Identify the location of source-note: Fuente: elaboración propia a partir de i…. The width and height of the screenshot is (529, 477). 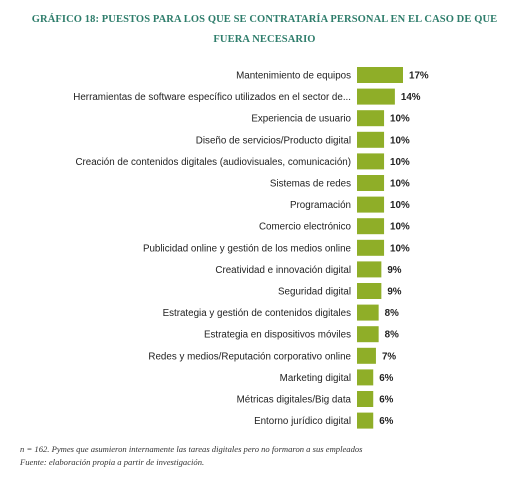
(112, 462).